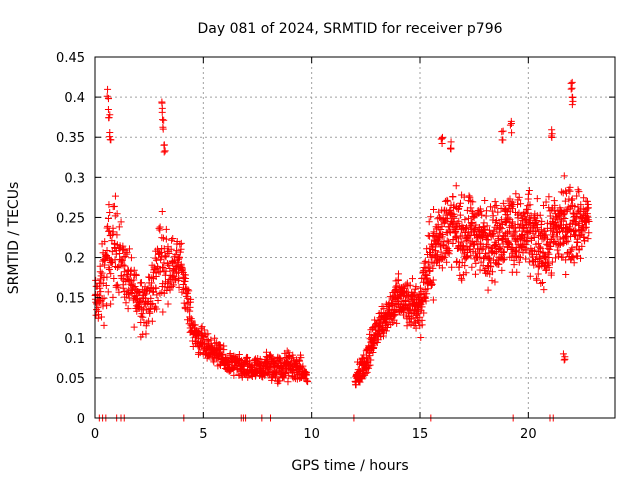 The height and width of the screenshot is (480, 640). Describe the element at coordinates (349, 466) in the screenshot. I see `x-axis-title: GPS time / hours` at that location.